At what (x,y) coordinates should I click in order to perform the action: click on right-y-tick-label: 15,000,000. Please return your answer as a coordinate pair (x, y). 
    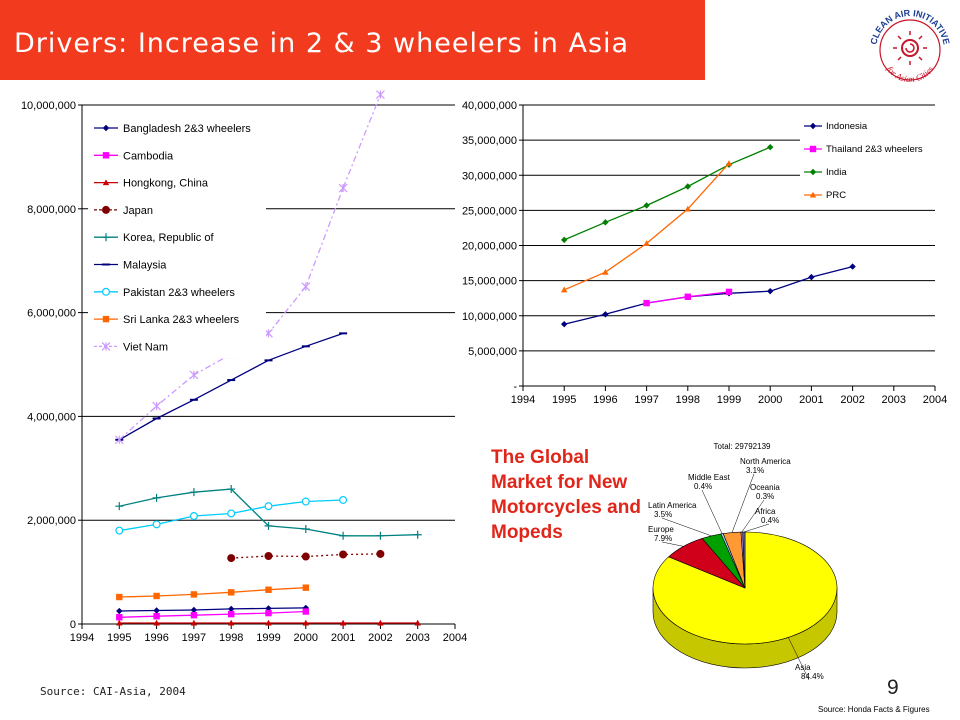
    Looking at the image, I should click on (489, 282).